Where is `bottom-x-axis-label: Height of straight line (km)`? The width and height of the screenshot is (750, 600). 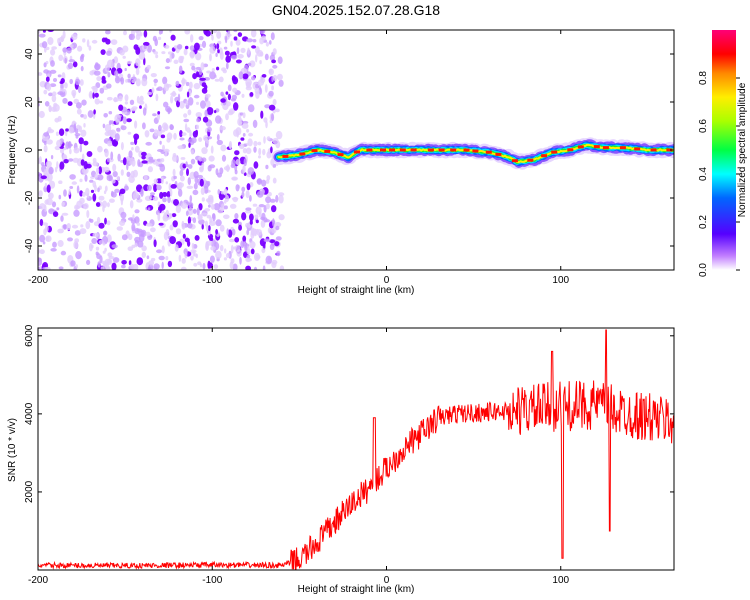
bottom-x-axis-label: Height of straight line (km) is located at coordinates (356, 589).